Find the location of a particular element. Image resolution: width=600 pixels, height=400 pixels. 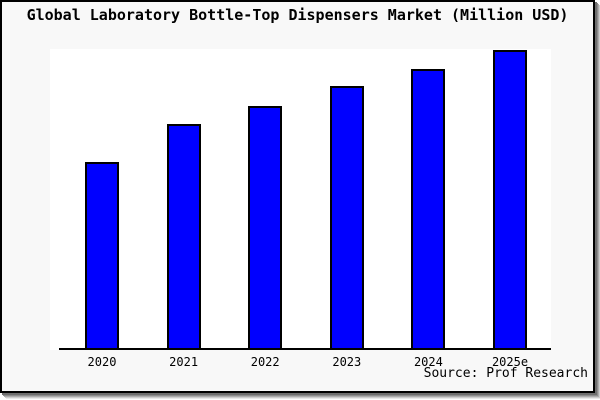

bar-2024 is located at coordinates (428, 209).